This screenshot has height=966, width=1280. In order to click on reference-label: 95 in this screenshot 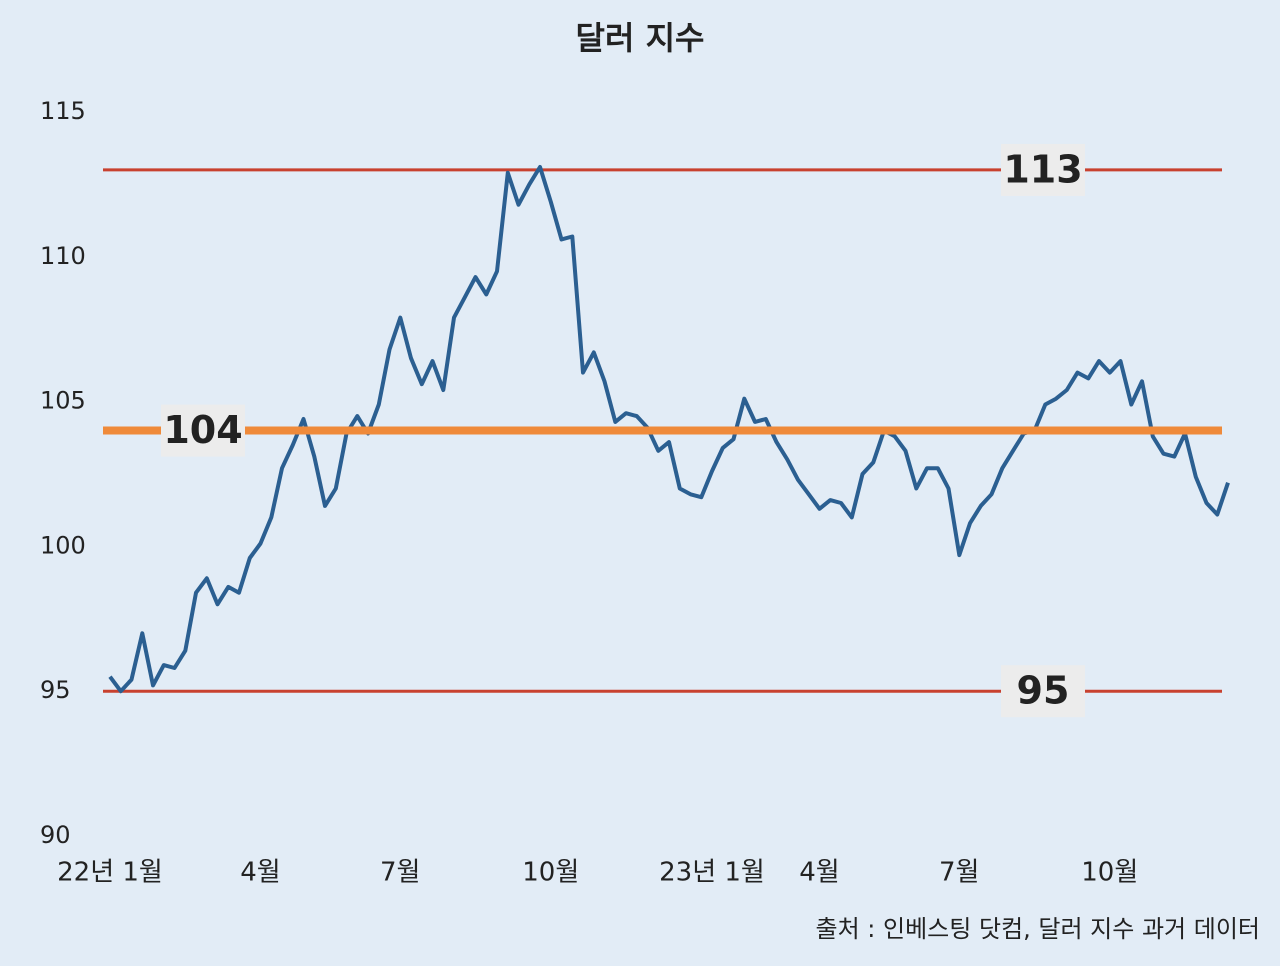, I will do `click(1043, 691)`.